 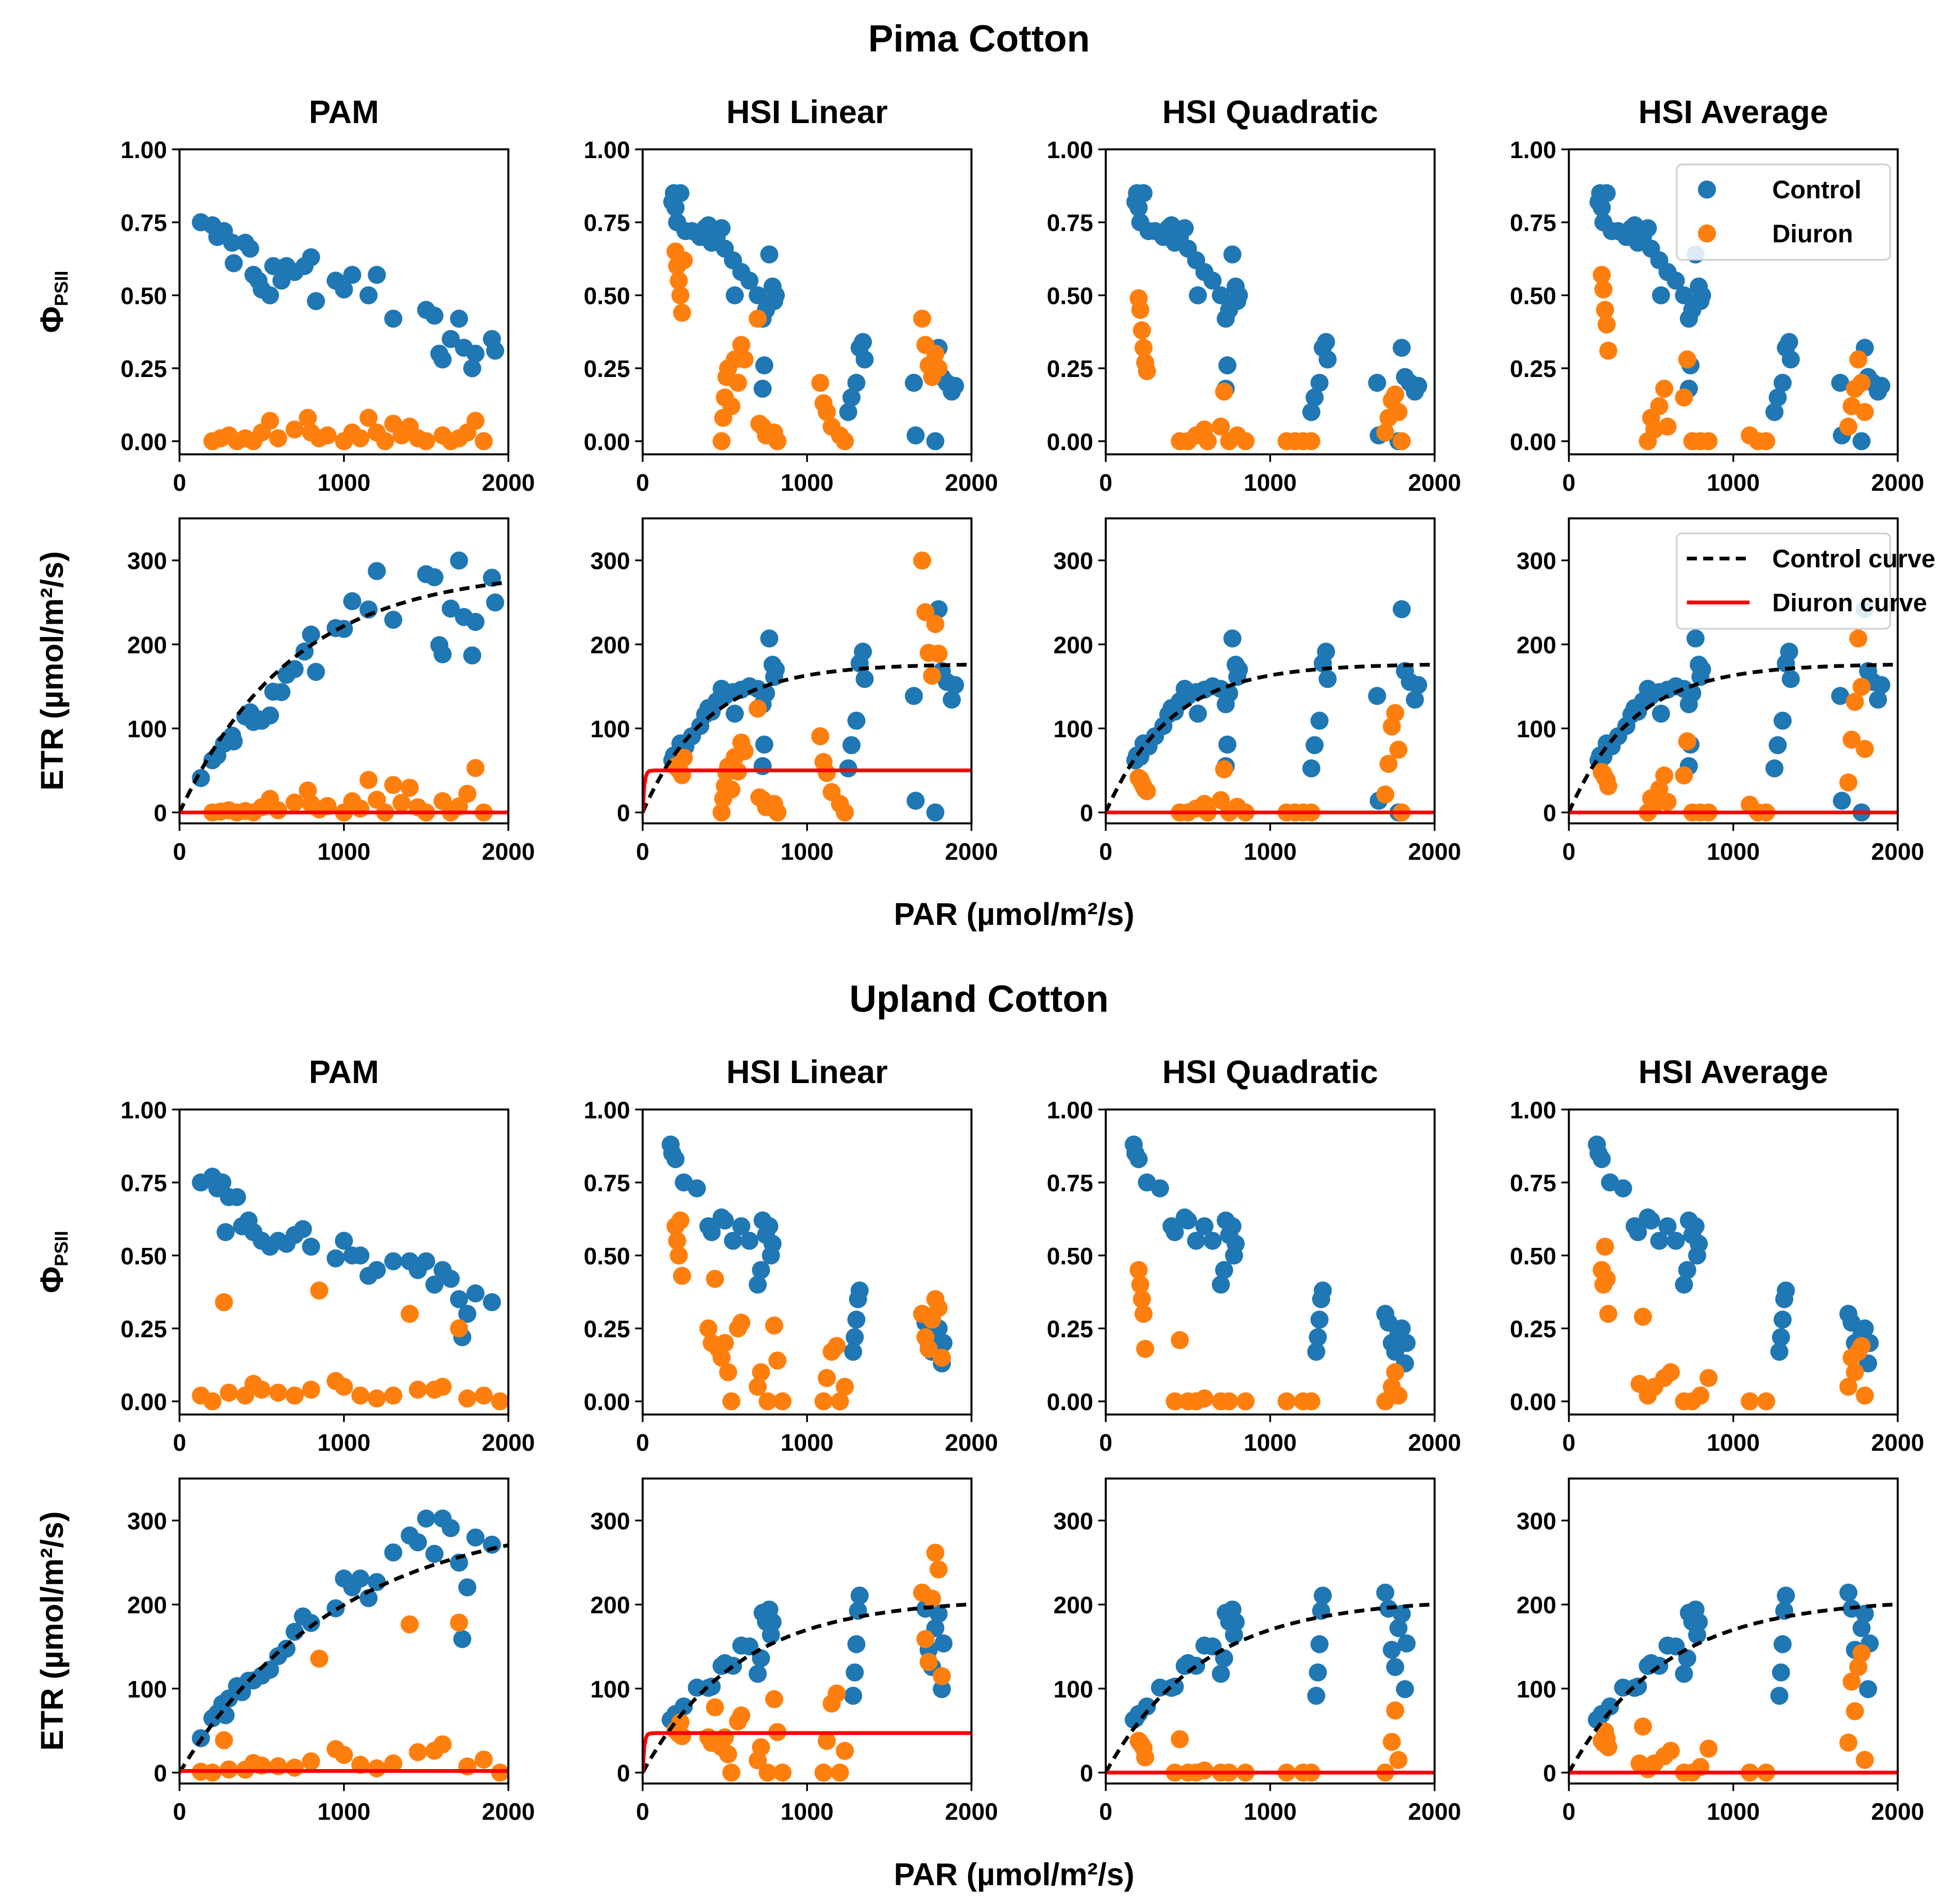 I want to click on axes-frame, so click(x=1270, y=1262).